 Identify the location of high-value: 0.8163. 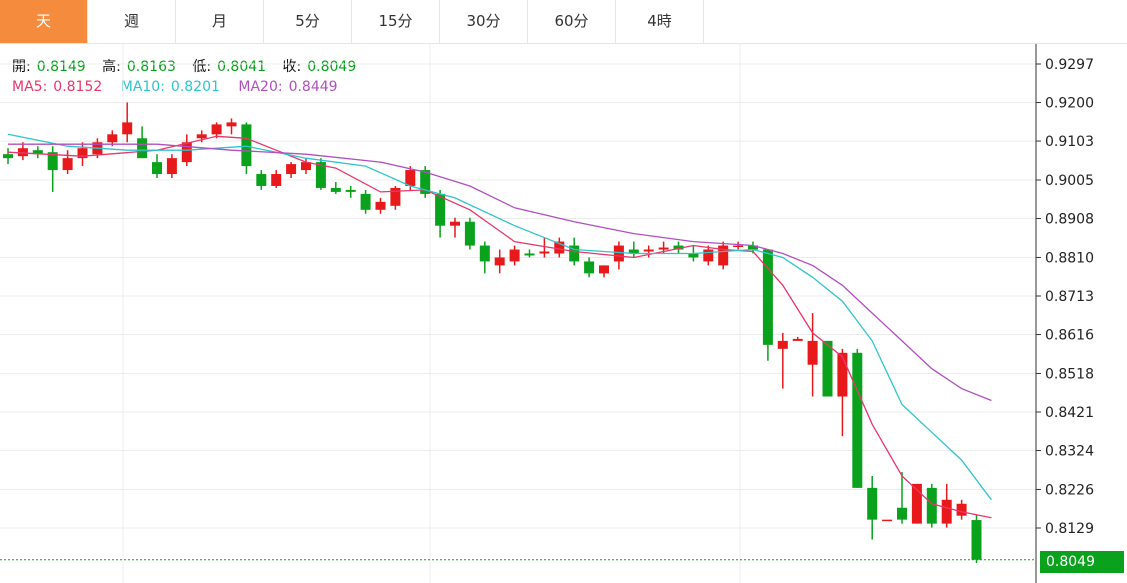
(151, 67).